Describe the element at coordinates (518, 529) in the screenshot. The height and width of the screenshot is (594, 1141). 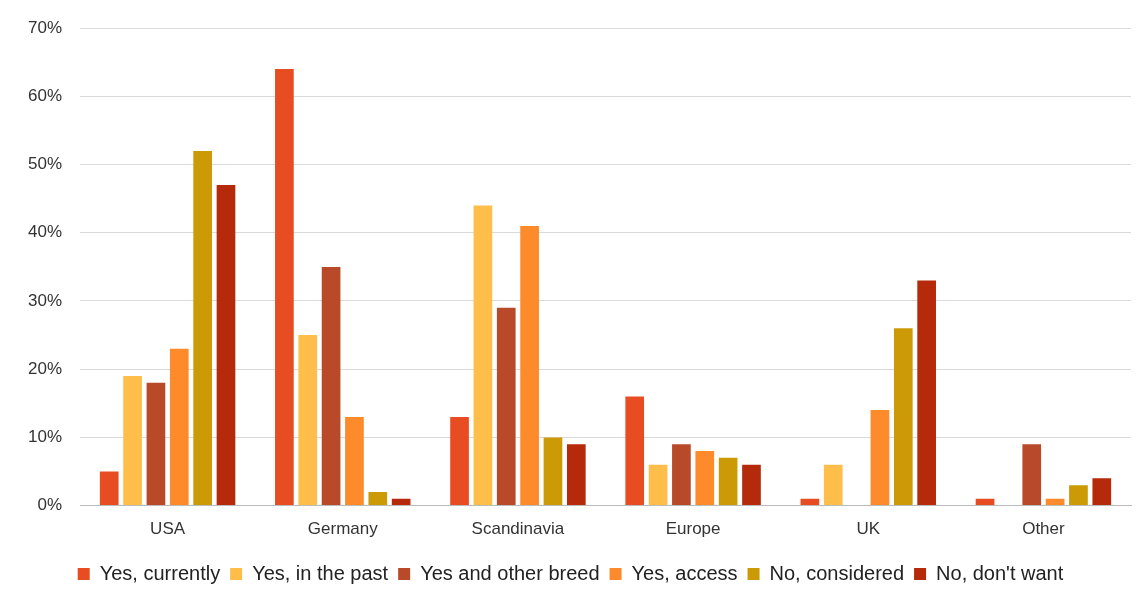
I see `x-tick-label: Scandinavia` at that location.